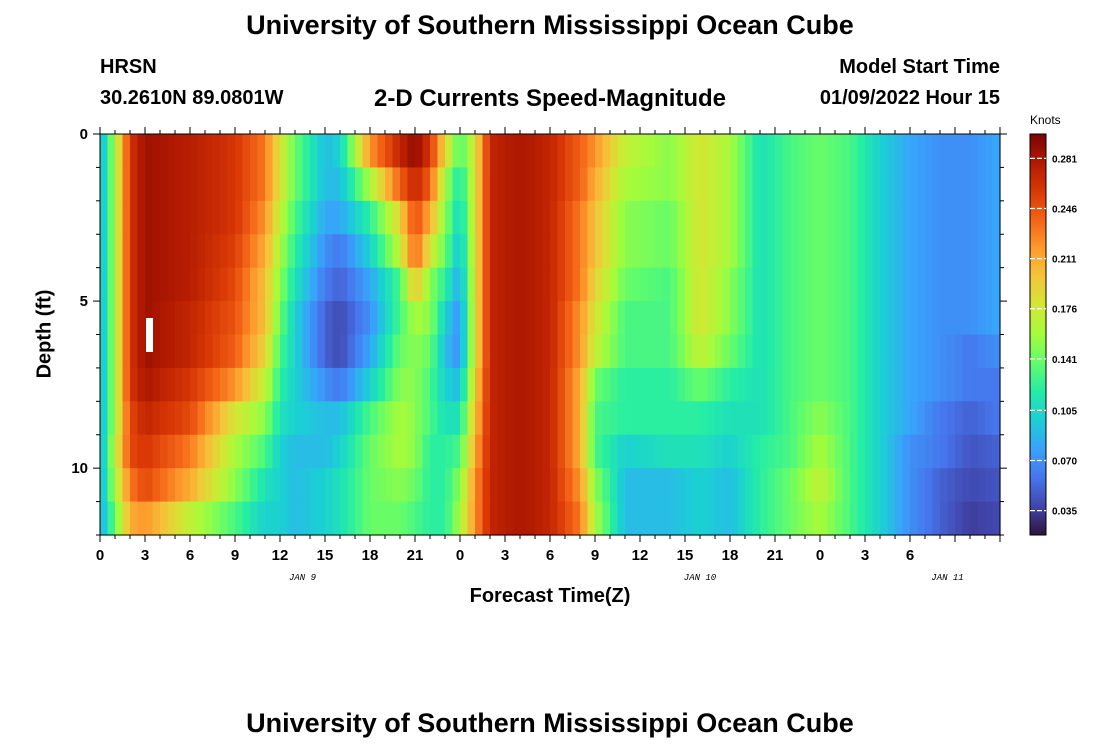 The image size is (1100, 750). I want to click on colorbar-tick-label: 0.176, so click(1064, 310).